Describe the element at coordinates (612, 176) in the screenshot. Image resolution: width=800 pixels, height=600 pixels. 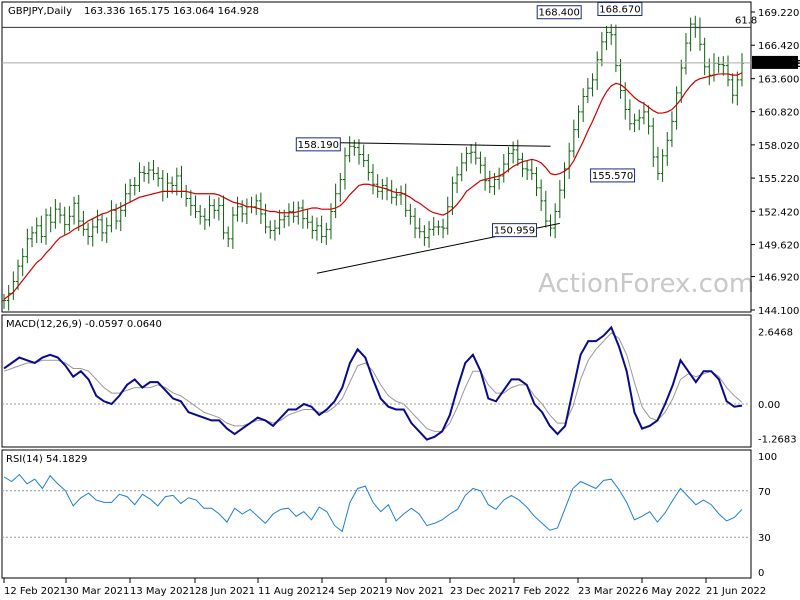
I see `svg-text: 155.570` at that location.